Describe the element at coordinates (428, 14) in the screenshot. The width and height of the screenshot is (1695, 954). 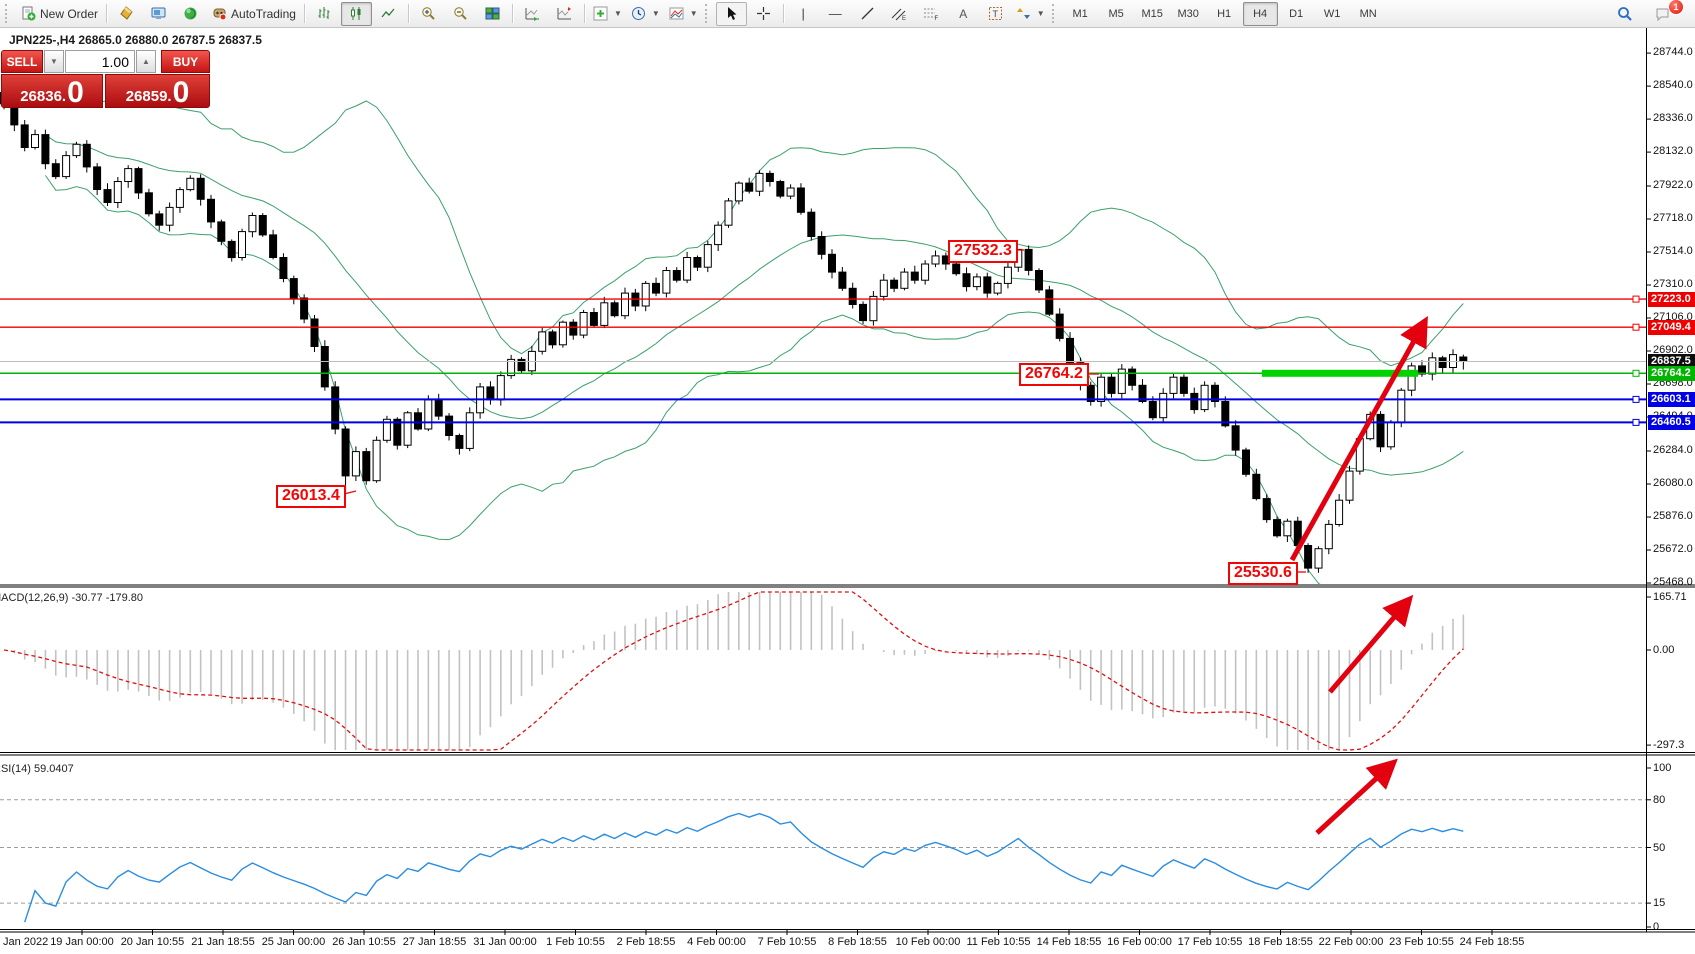
I see `zoom-in-button` at that location.